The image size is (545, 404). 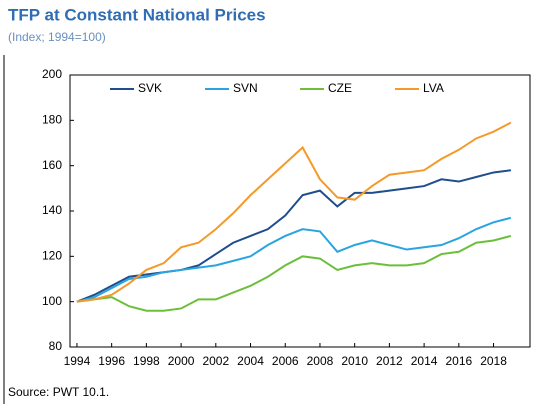 I want to click on x-tick-label: 1994, so click(x=77, y=361).